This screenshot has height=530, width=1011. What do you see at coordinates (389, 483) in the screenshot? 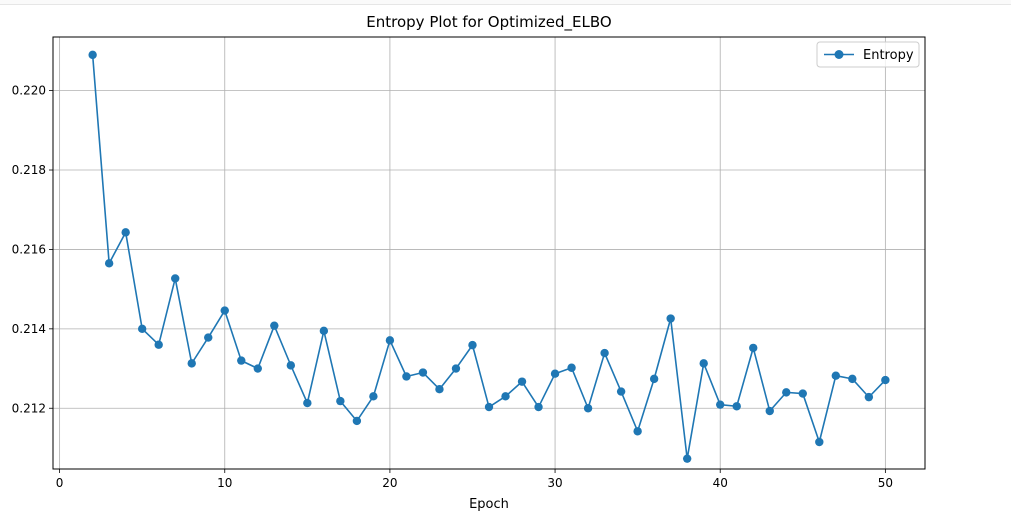
I see `x-tick-label: 20` at bounding box center [389, 483].